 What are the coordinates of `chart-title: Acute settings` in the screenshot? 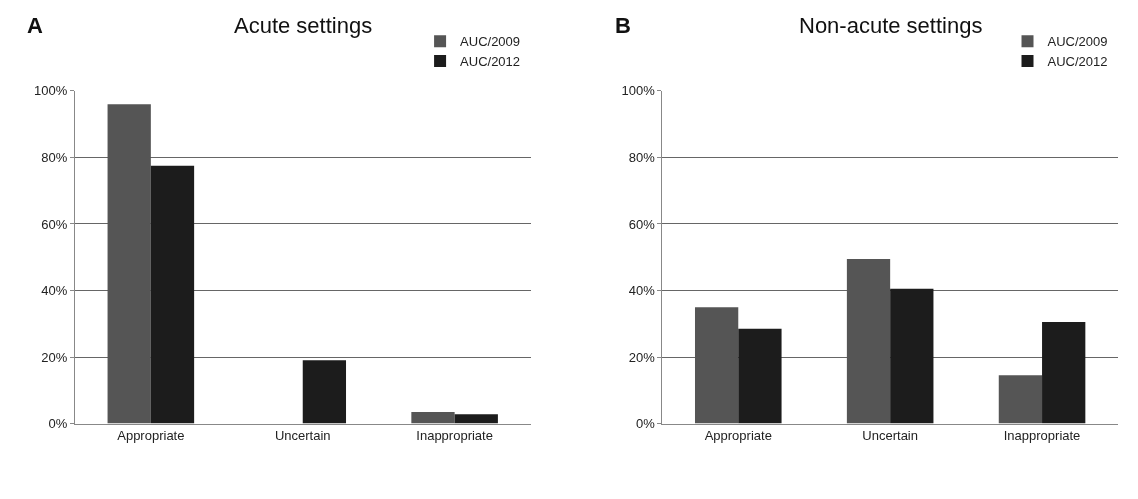 It's located at (303, 25).